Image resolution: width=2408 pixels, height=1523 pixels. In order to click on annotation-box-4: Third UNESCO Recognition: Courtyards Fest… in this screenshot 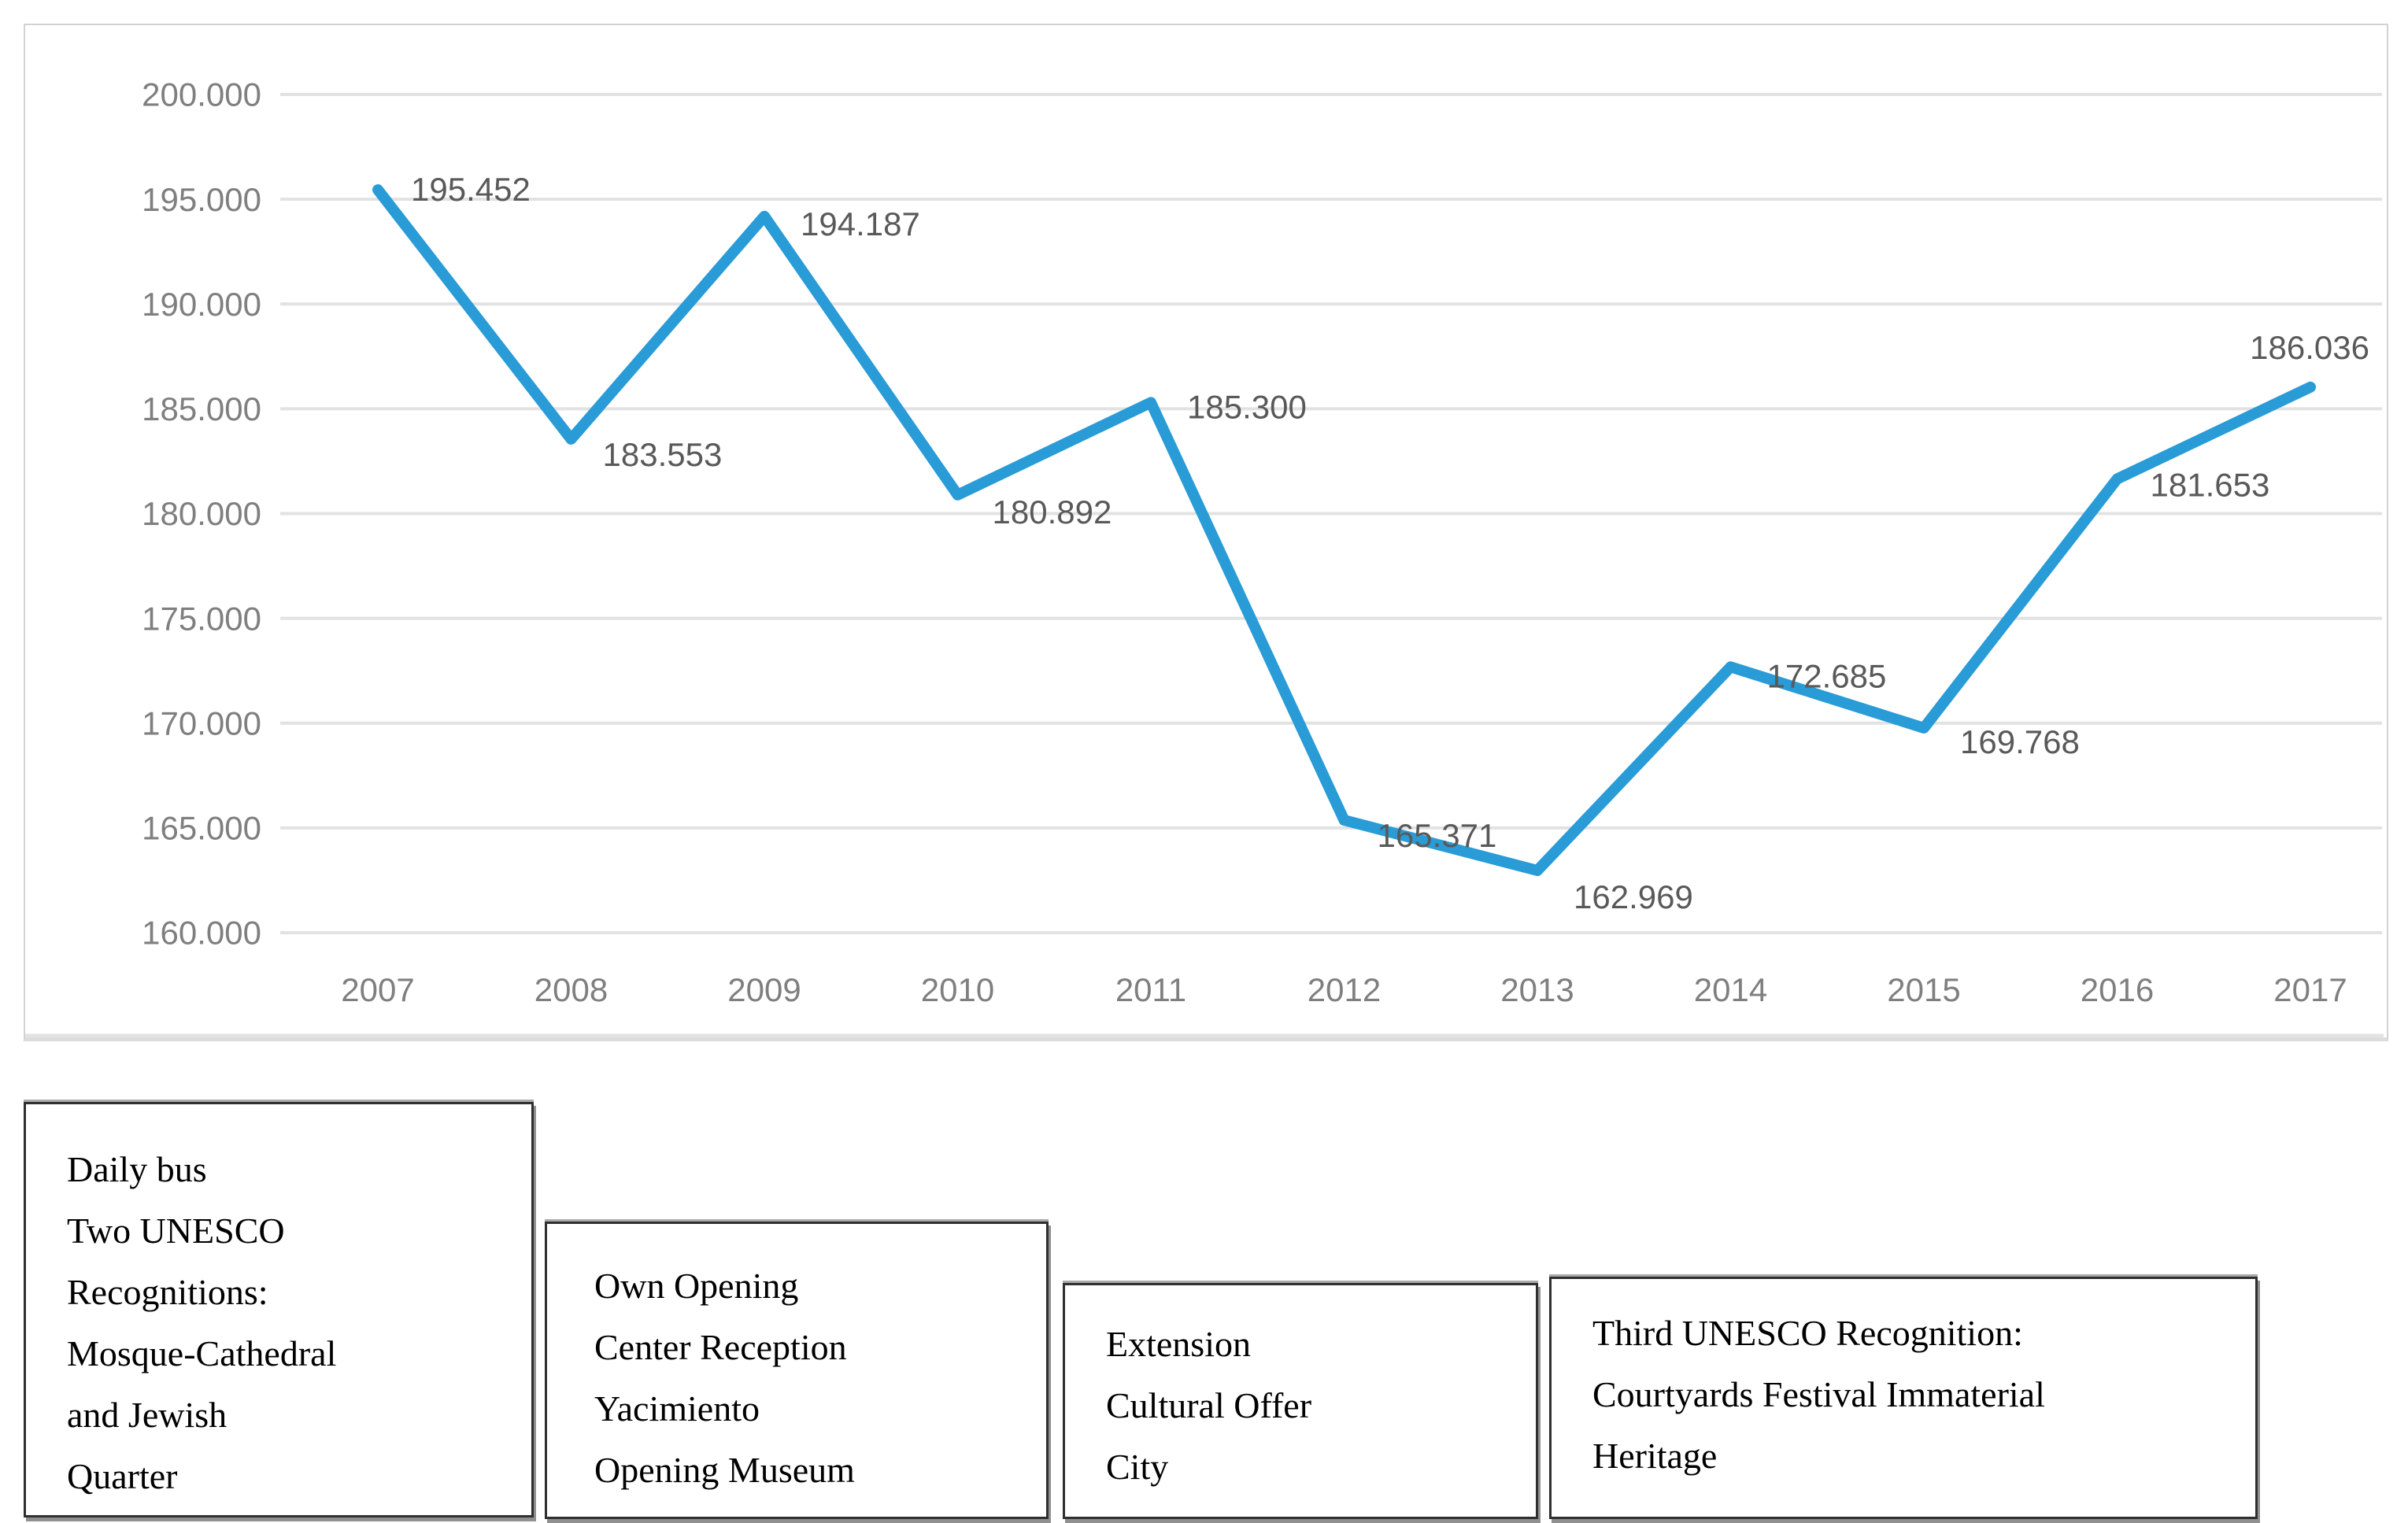, I will do `click(1903, 1398)`.